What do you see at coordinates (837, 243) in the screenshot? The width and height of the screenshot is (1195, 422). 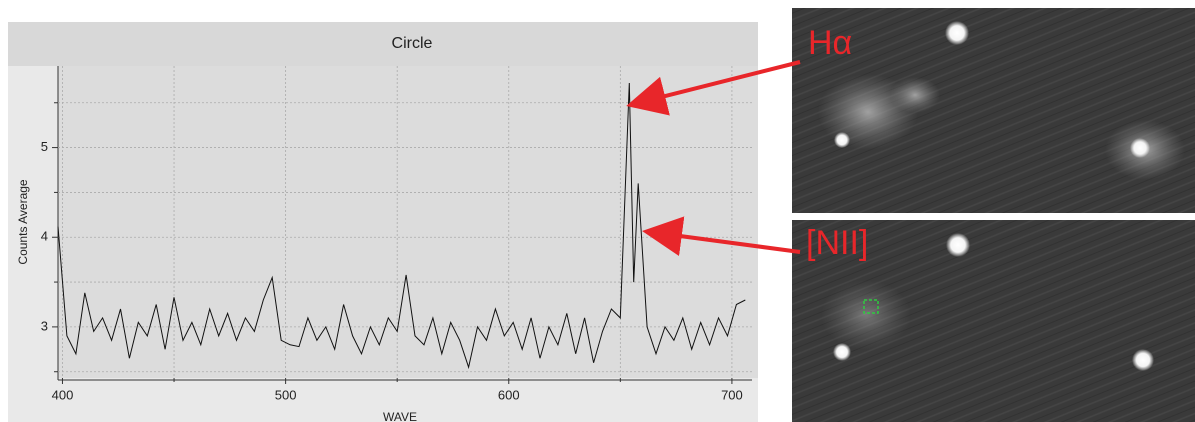 I see `annotation: [NII]` at bounding box center [837, 243].